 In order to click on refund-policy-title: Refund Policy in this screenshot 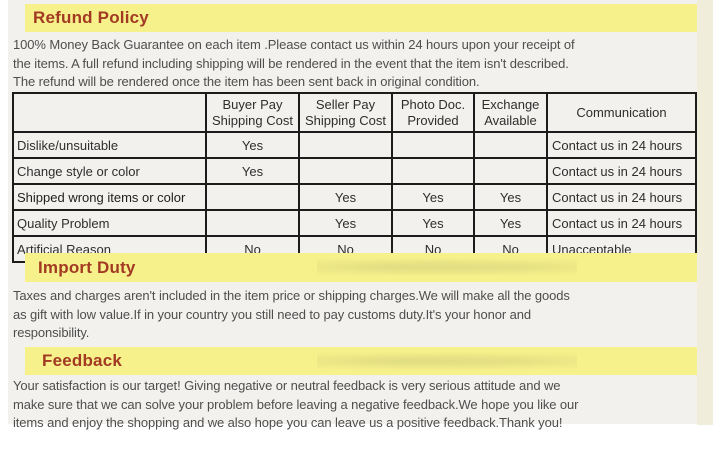, I will do `click(91, 17)`.